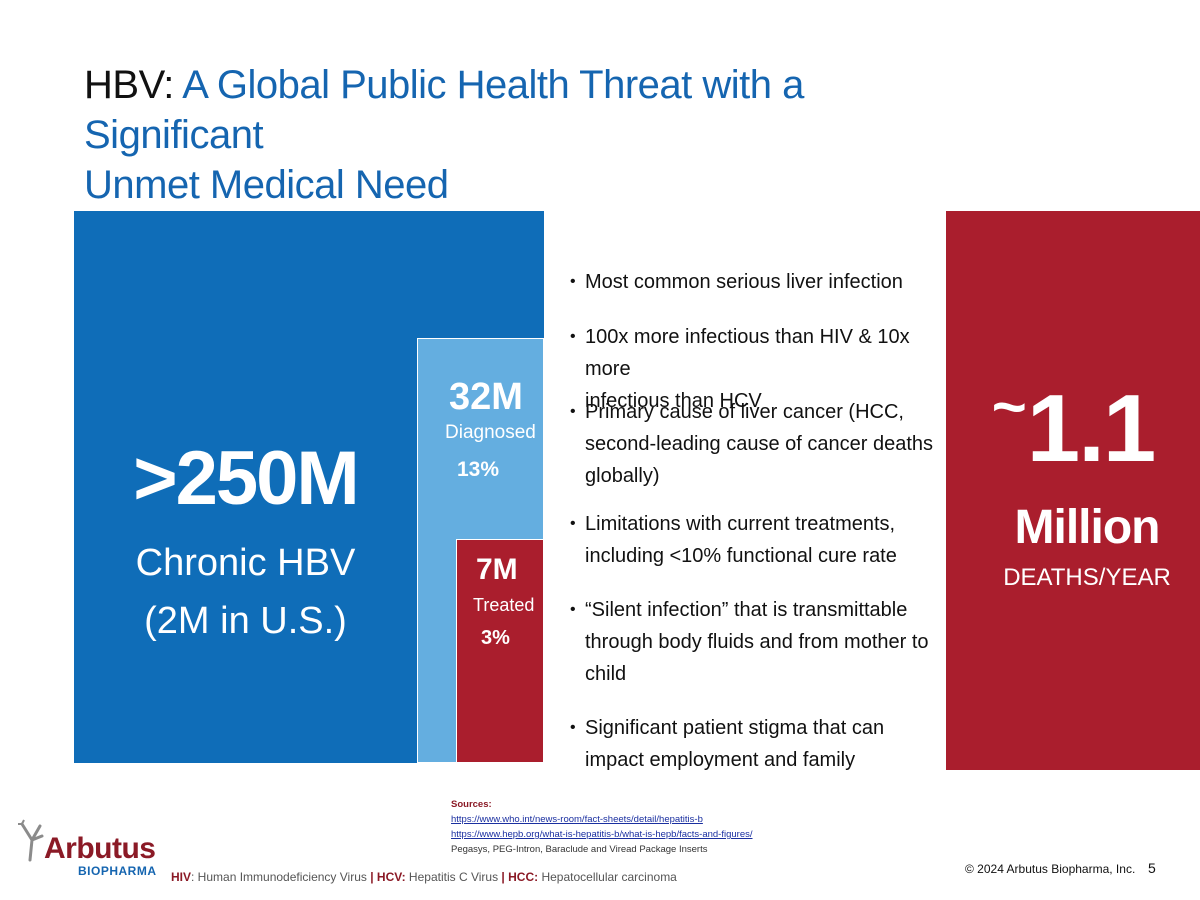 The height and width of the screenshot is (900, 1200). I want to click on bullet-text: Most common serious liver infection, so click(744, 282).